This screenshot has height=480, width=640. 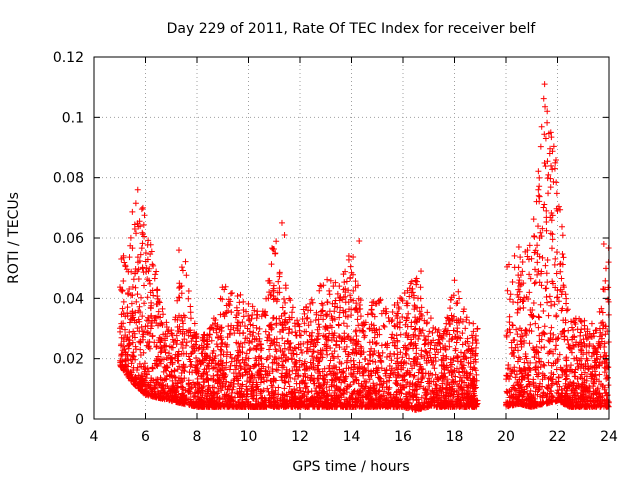 What do you see at coordinates (197, 437) in the screenshot?
I see `x-tick-label: 8` at bounding box center [197, 437].